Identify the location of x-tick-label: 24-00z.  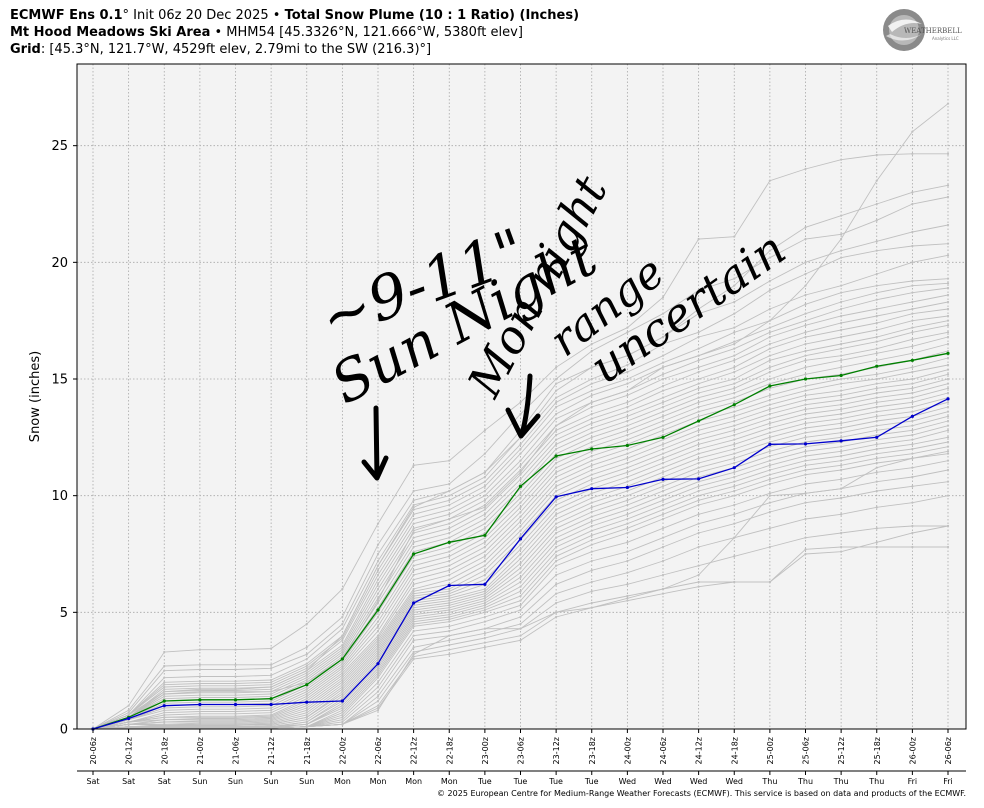
(627, 750).